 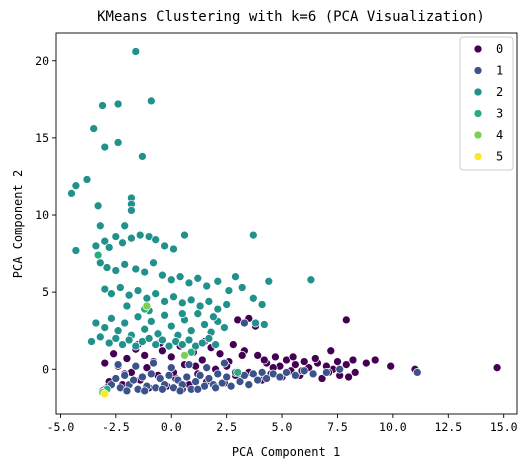 I want to click on y-tick-label: 15, so click(x=42, y=138).